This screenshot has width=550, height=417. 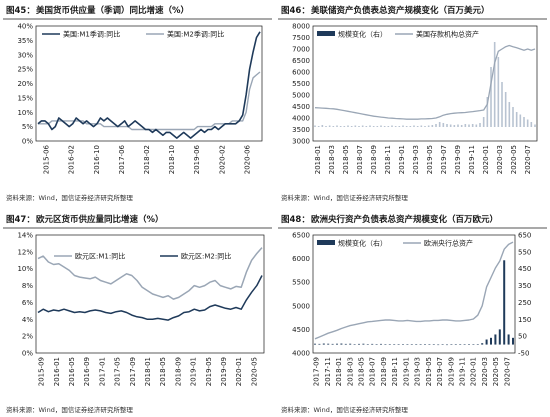 What do you see at coordinates (301, 27) in the screenshot?
I see `y-tick-label: 8000` at bounding box center [301, 27].